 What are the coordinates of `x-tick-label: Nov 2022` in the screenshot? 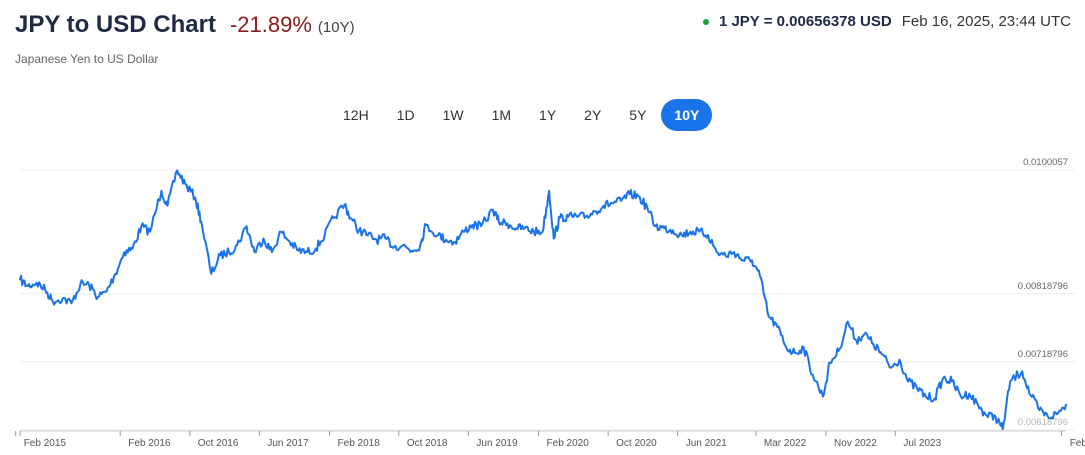 It's located at (855, 443).